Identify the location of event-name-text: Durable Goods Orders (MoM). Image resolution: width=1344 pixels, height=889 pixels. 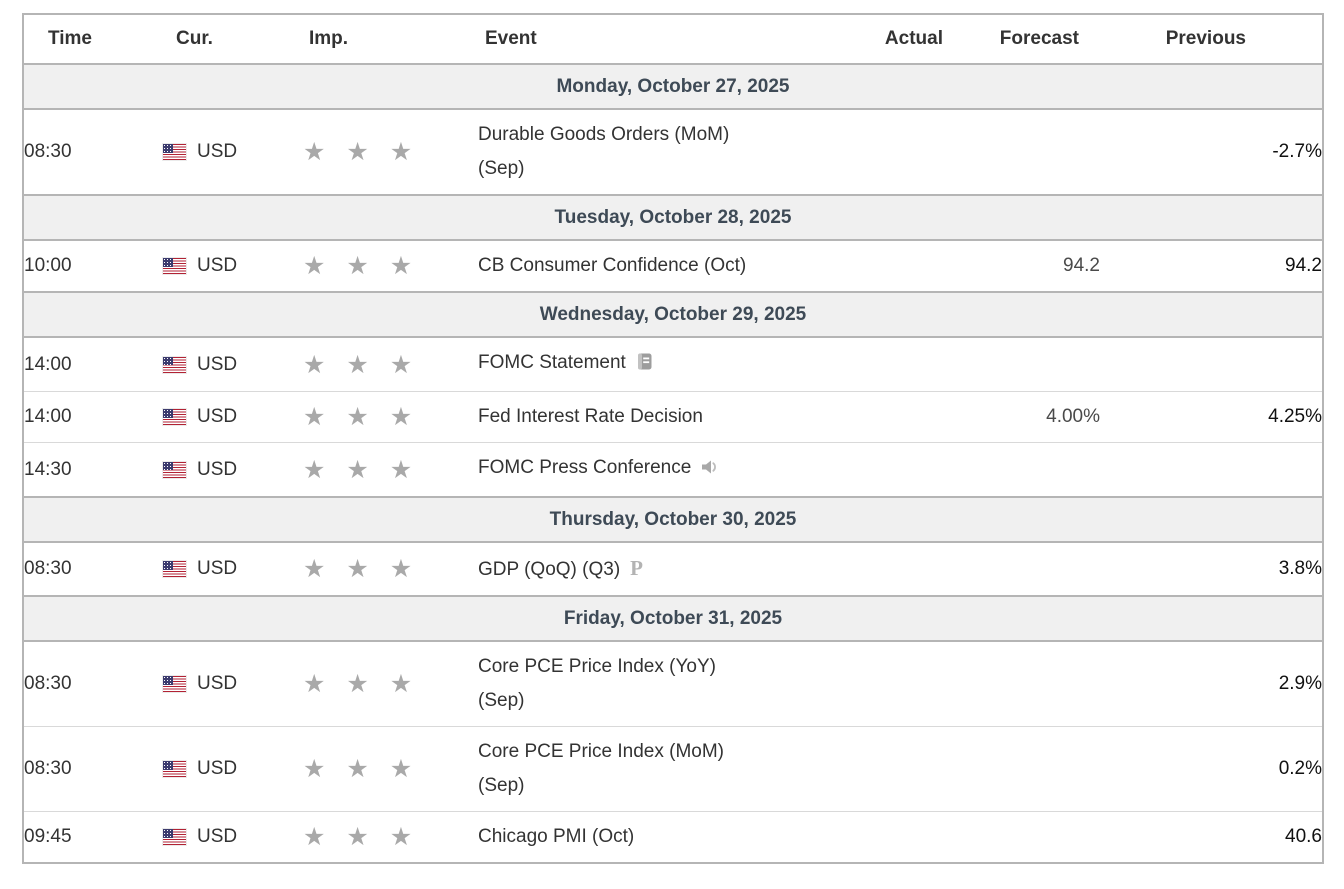
(604, 134).